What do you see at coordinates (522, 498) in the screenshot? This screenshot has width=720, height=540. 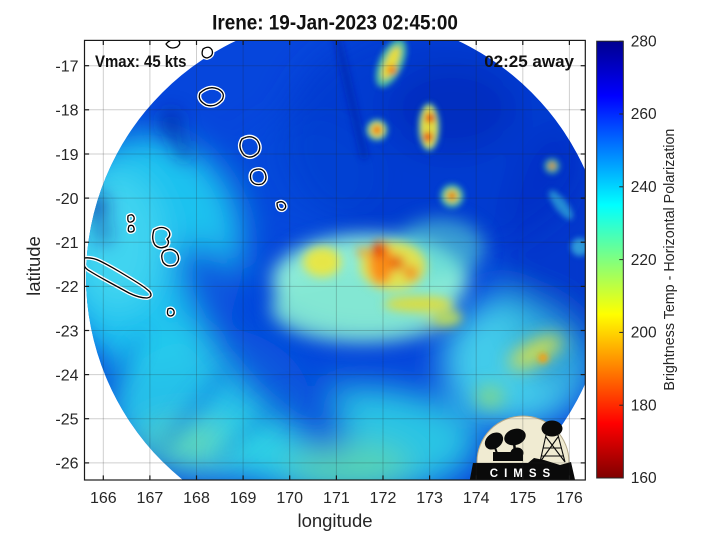 I see `svg-text: 175` at bounding box center [522, 498].